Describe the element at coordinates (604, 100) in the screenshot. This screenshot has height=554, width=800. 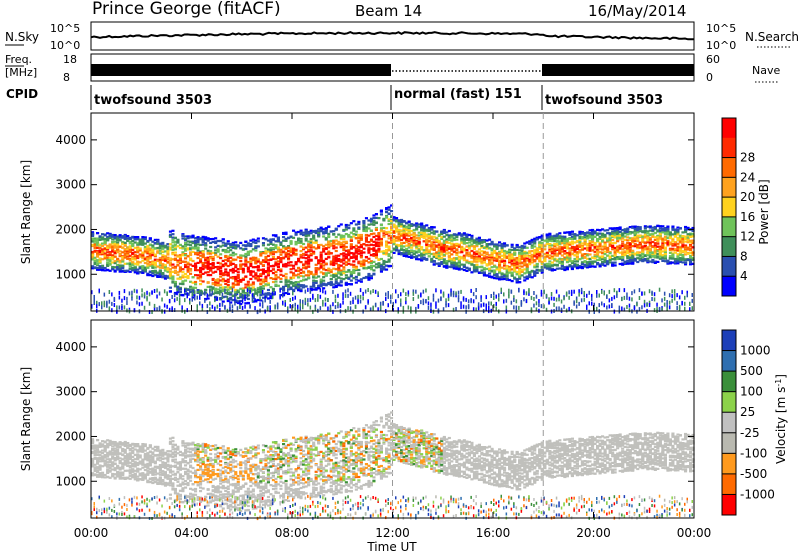
I see `cpid-segment-3: twofsound 3503` at that location.